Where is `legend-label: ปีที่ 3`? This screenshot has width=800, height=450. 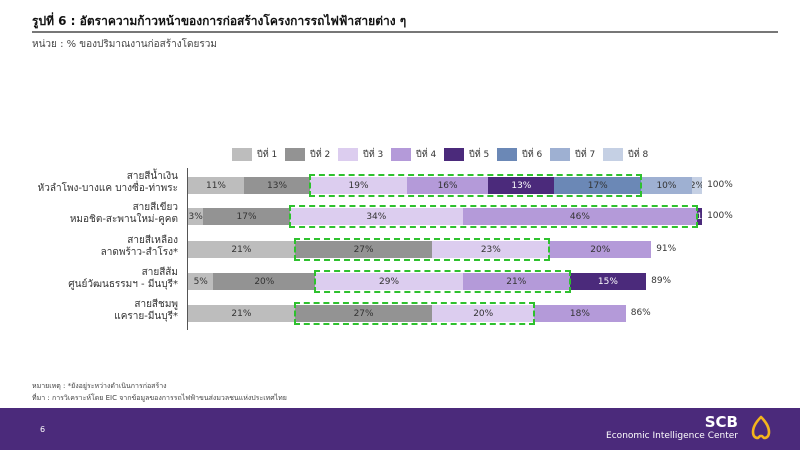 legend-label: ปีที่ 3 is located at coordinates (373, 155).